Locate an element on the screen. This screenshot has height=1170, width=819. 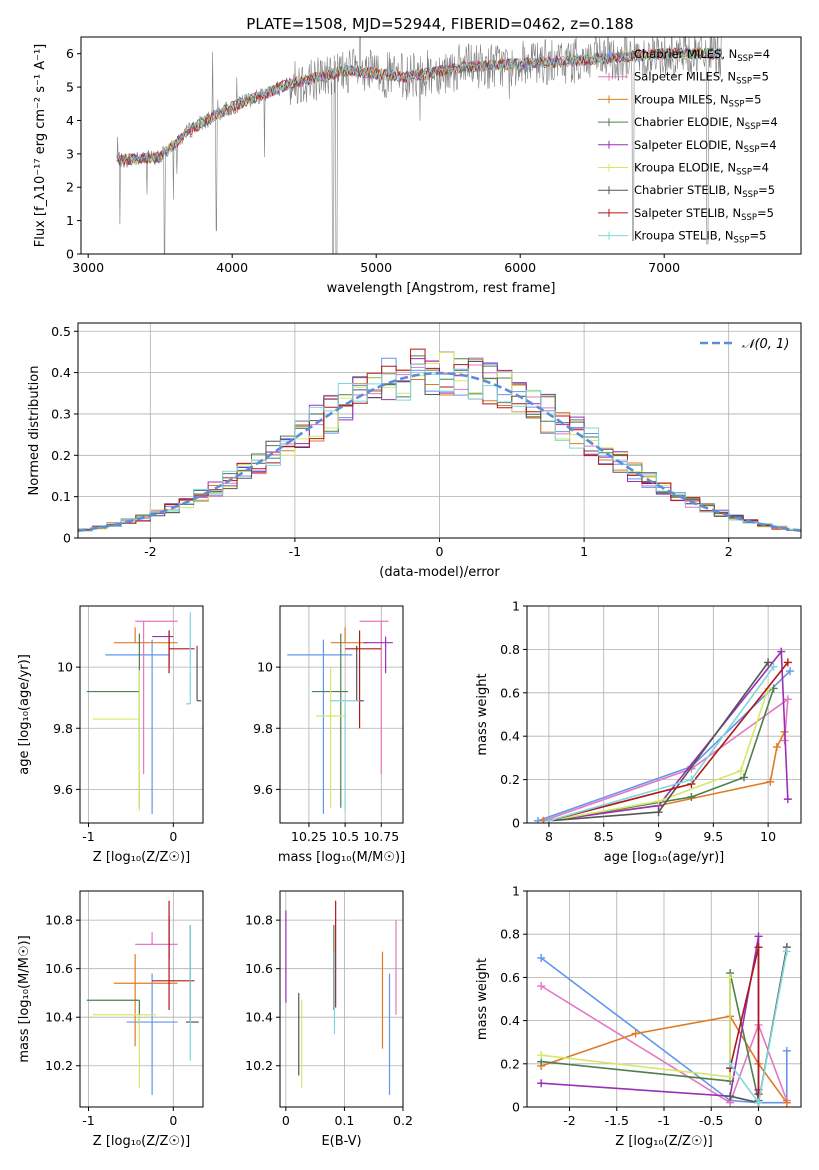
y-tick-label: 0.8 is located at coordinates (510, 649).